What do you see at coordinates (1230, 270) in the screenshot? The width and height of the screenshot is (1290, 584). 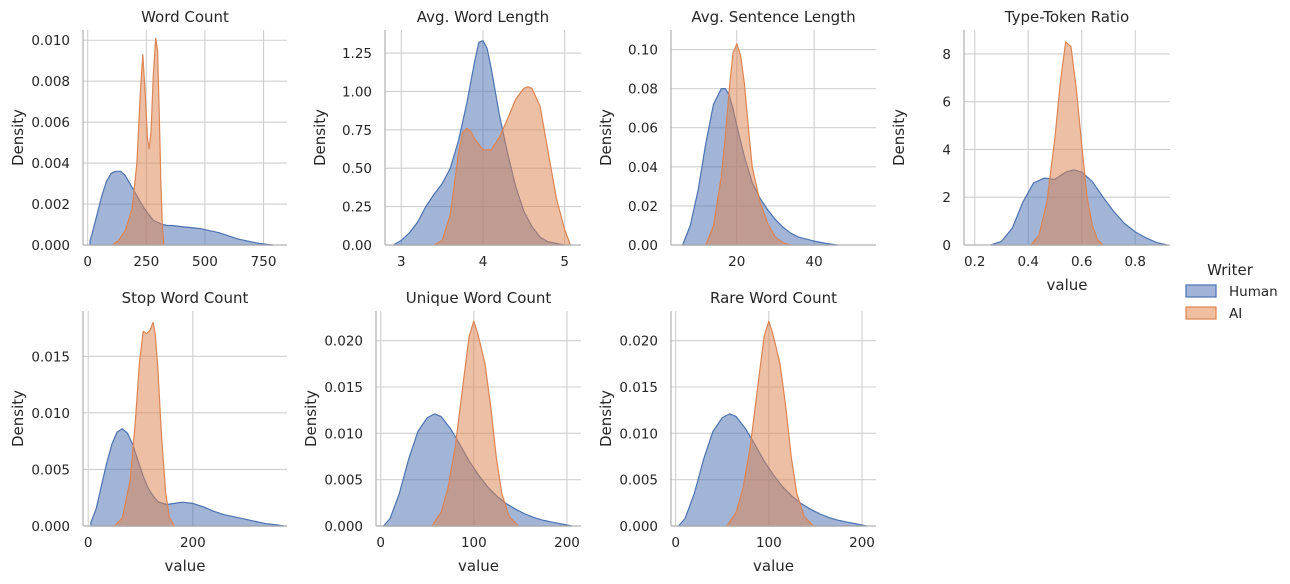 I see `legend-title: Writer` at bounding box center [1230, 270].